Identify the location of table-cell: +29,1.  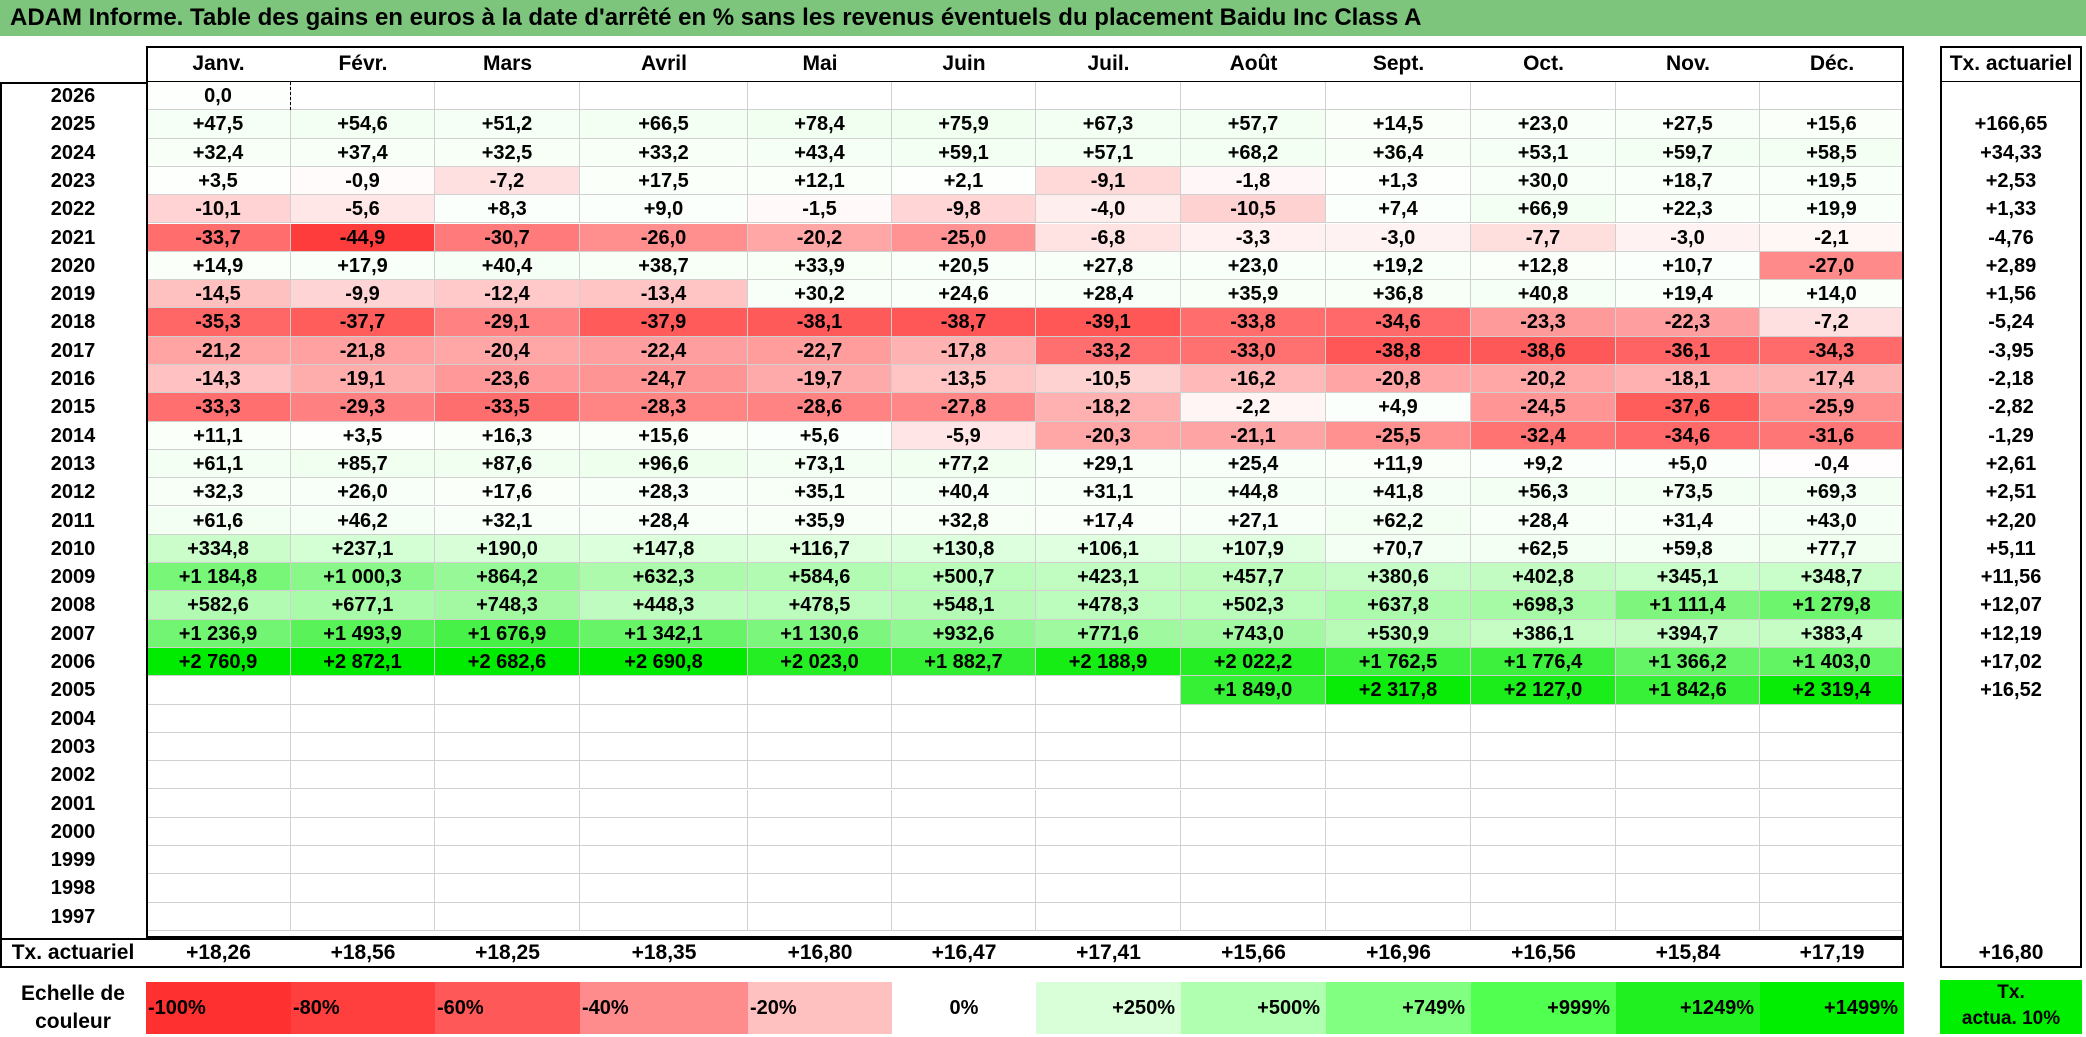
(1108, 464).